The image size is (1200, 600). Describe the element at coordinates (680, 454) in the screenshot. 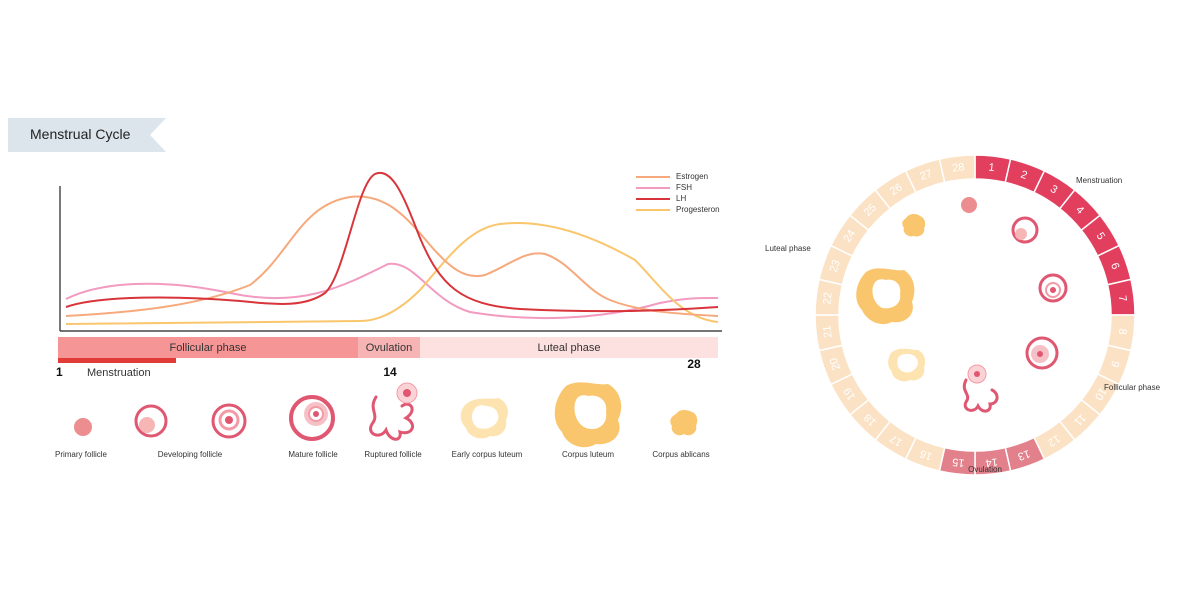

I see `stage-label-corpus-albicans: Corpus ablicans` at that location.